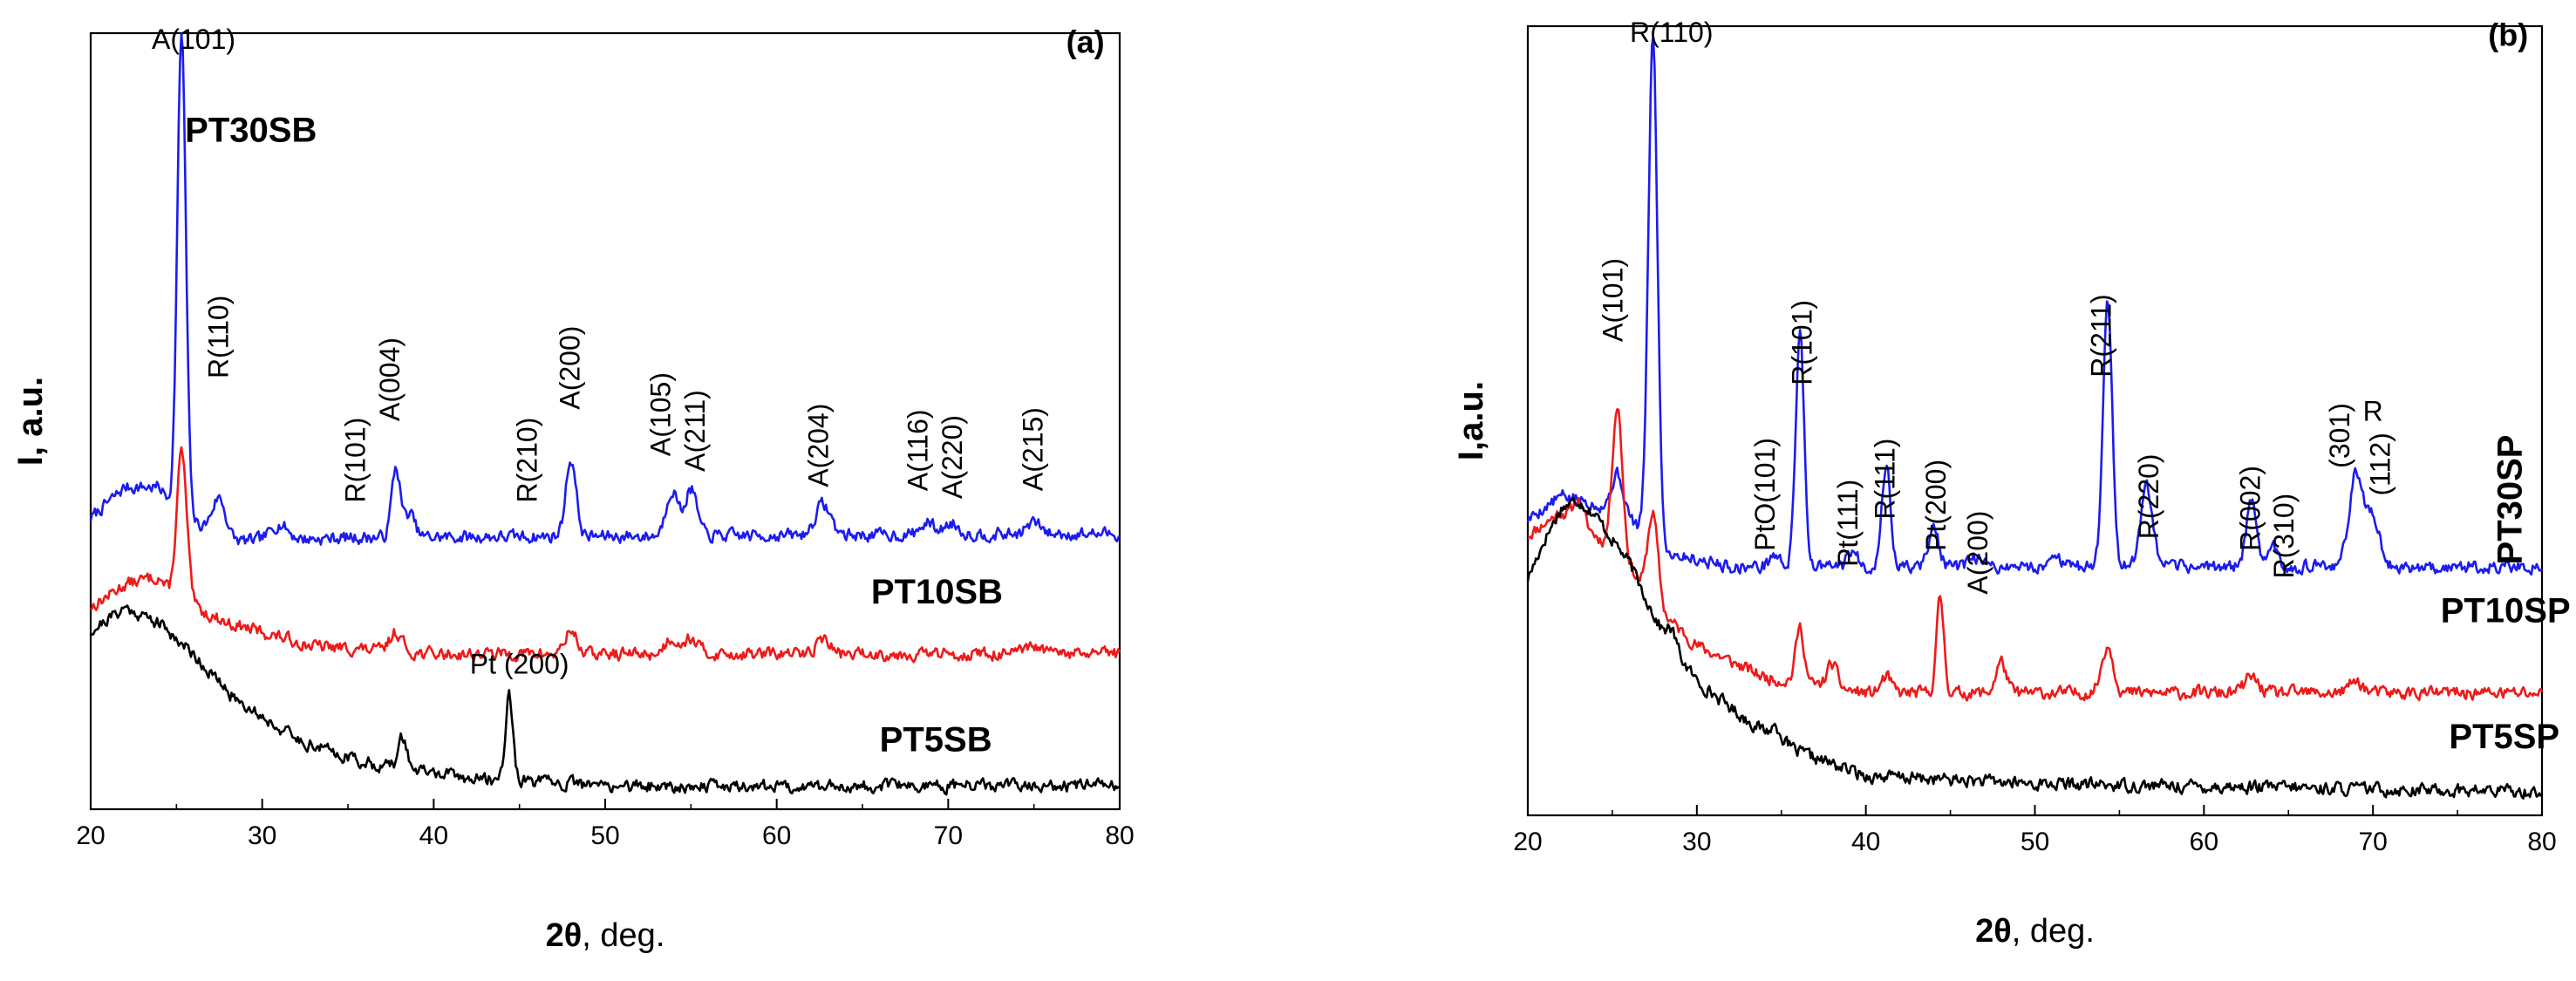 The width and height of the screenshot is (2576, 981). I want to click on peak-annotation: R(220), so click(2148, 496).